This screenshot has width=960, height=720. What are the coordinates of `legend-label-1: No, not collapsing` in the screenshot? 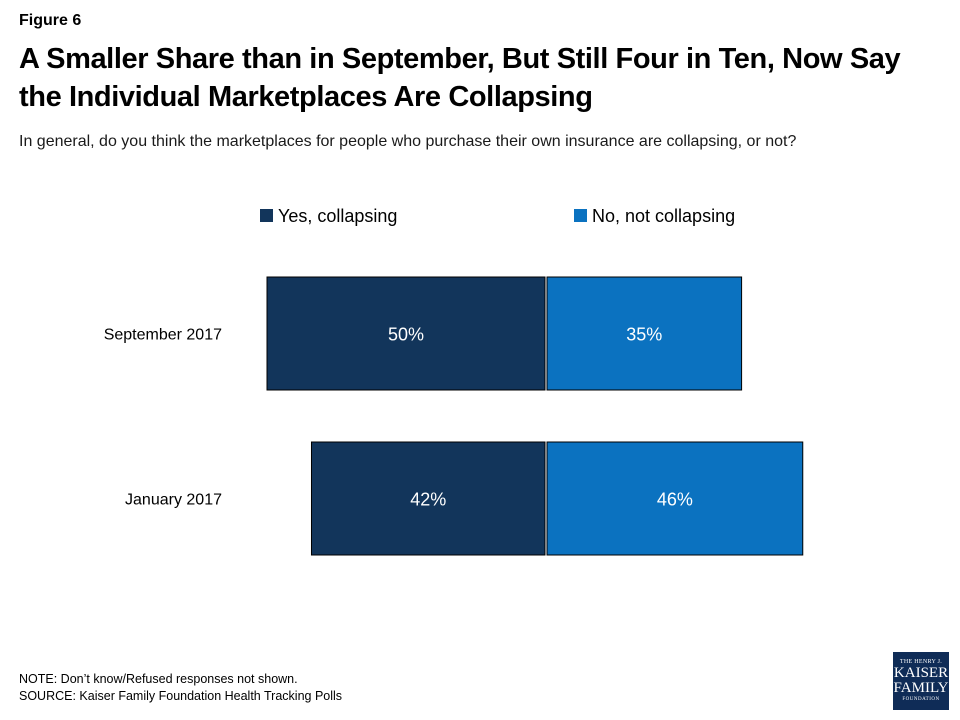 It's located at (663, 216).